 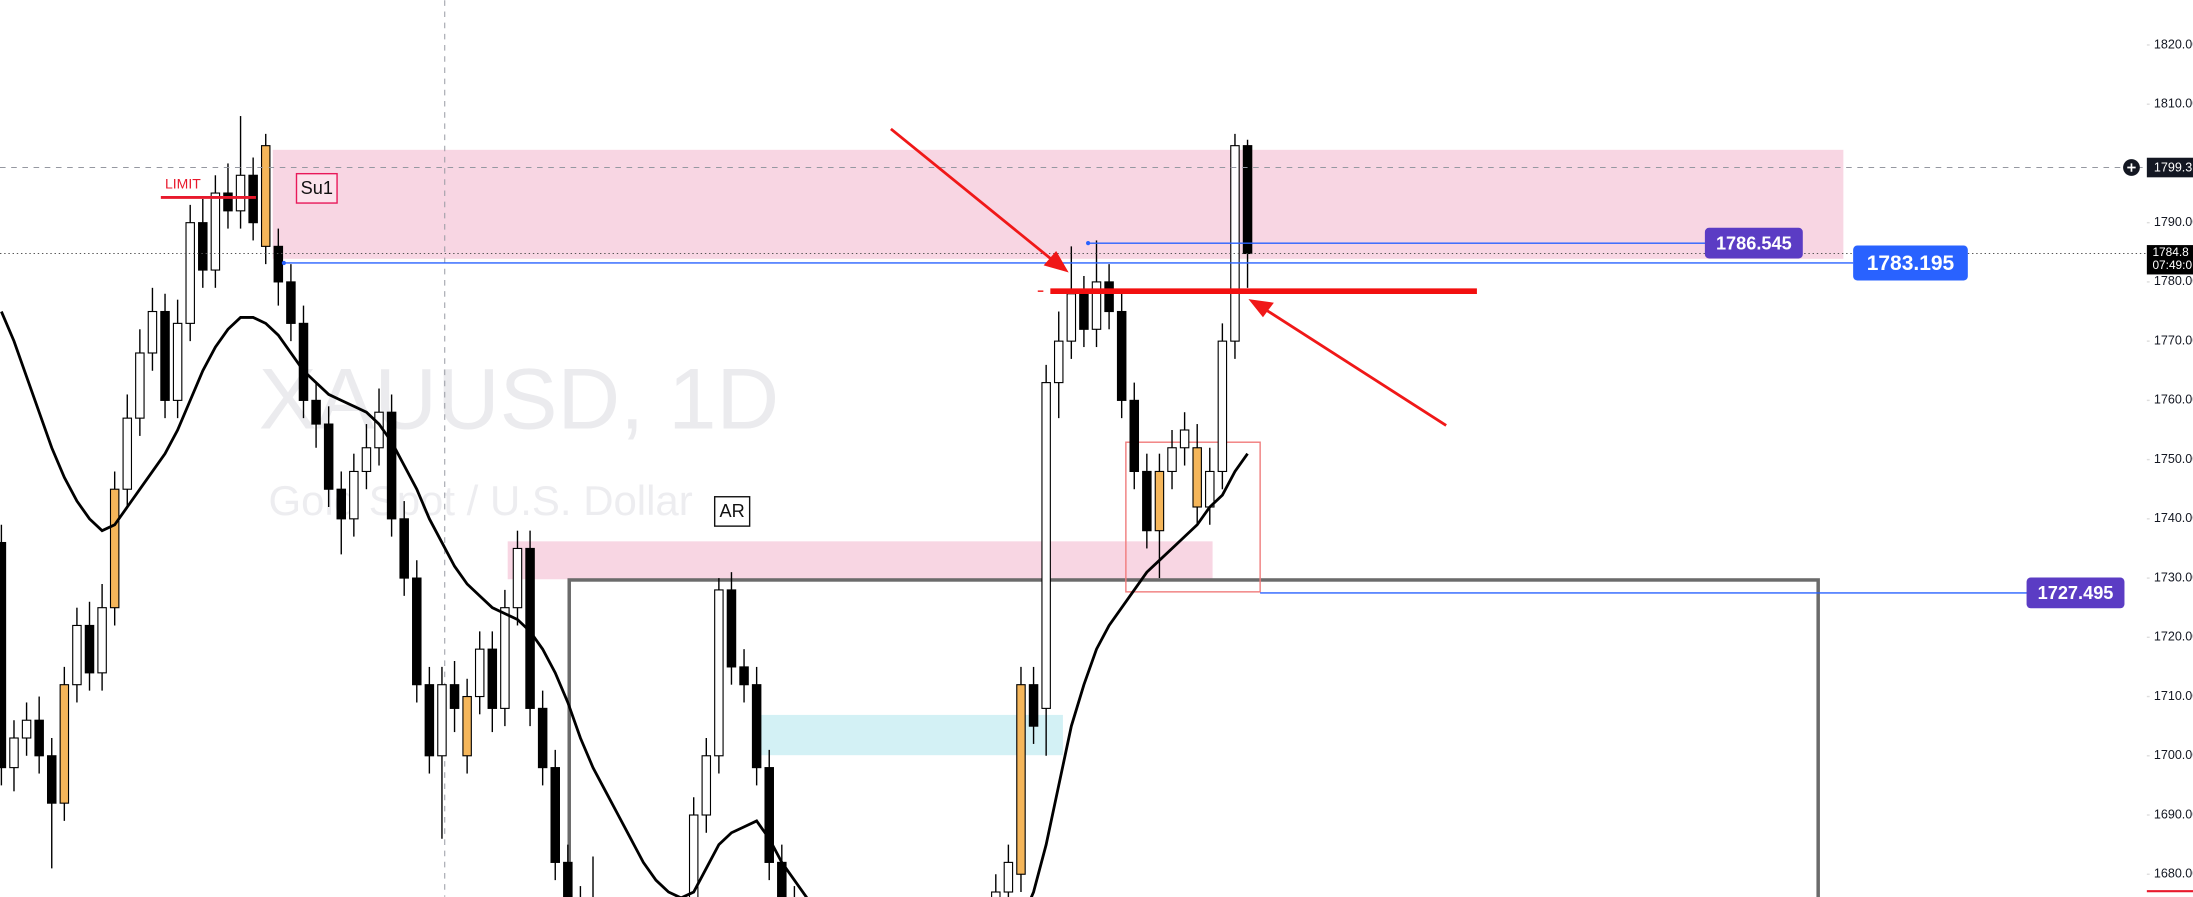 I want to click on watermark-title: XAUUSD, 1D, so click(x=519, y=400).